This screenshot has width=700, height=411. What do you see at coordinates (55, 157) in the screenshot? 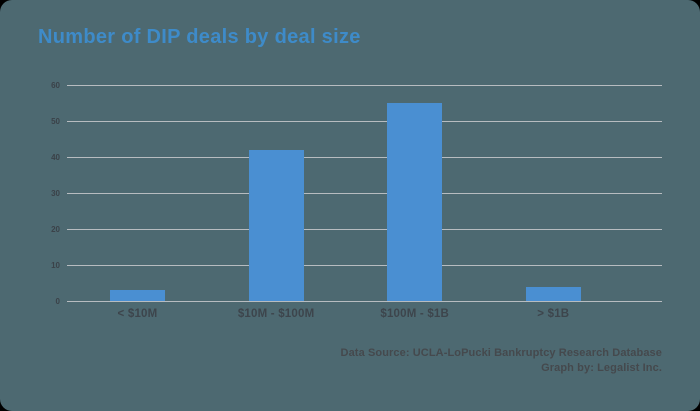
I see `y-axis-tick-label: 40` at bounding box center [55, 157].